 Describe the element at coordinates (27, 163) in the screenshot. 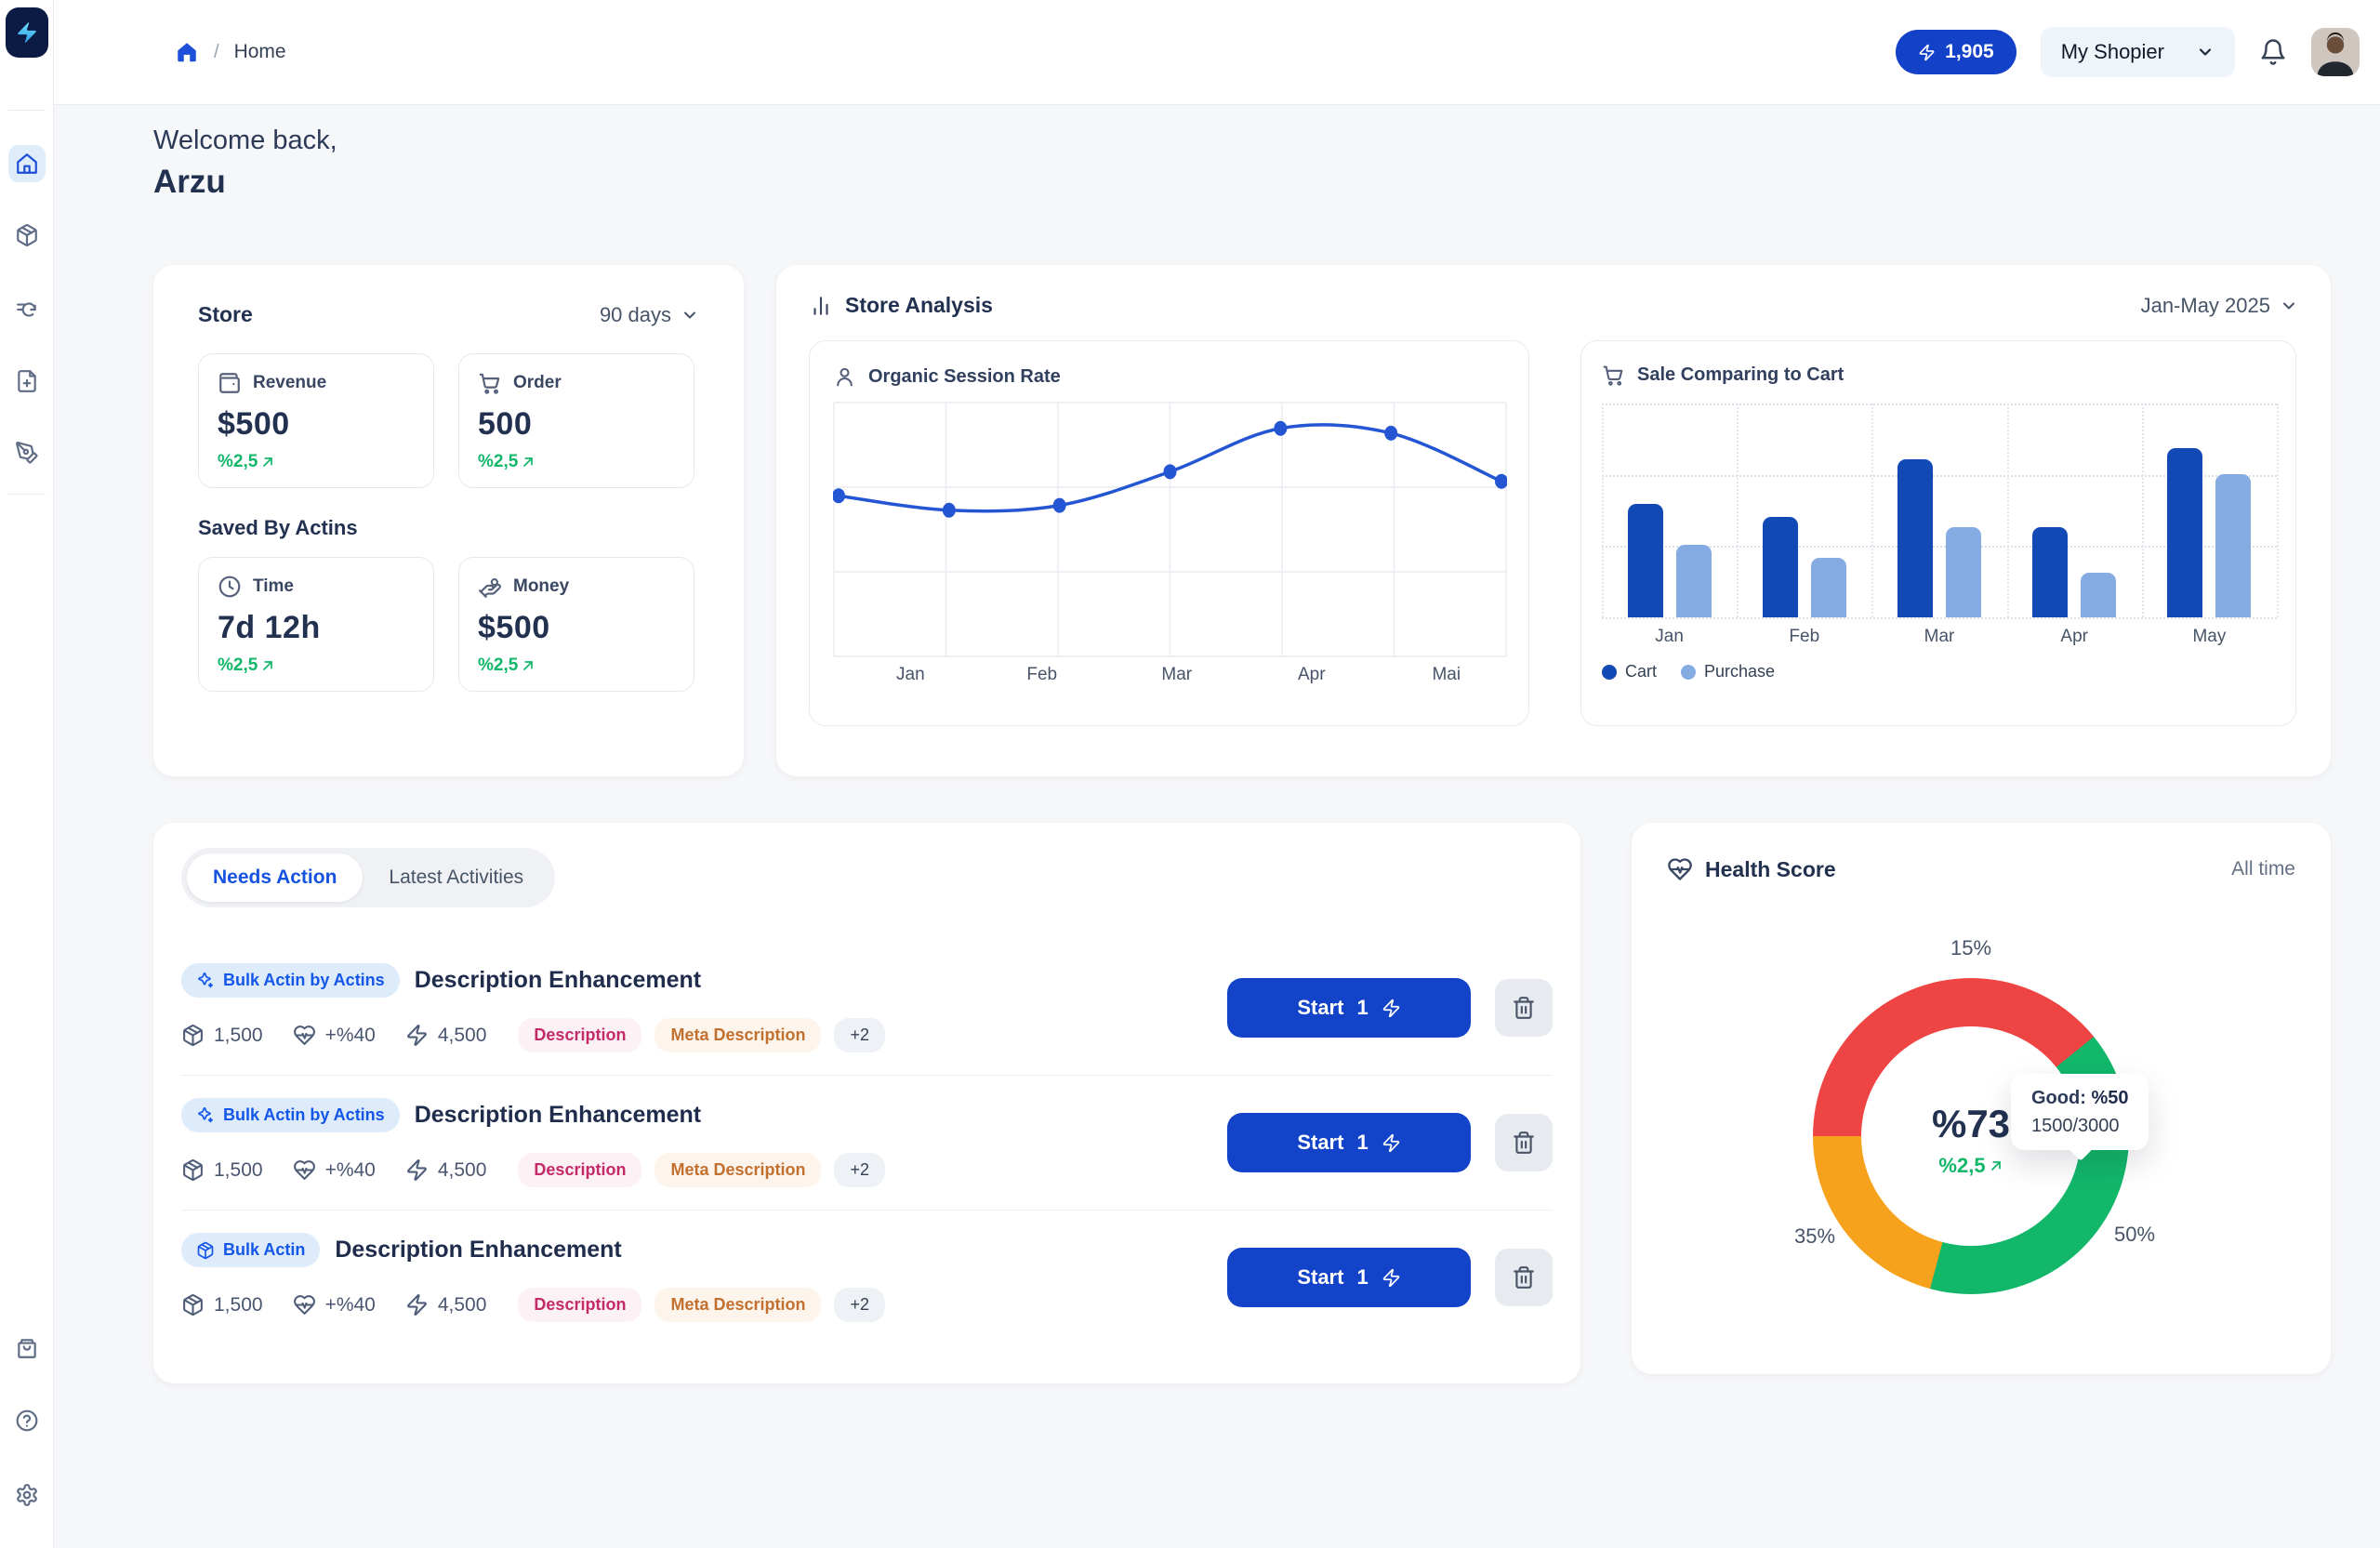

I see `sidebar-item-home` at that location.